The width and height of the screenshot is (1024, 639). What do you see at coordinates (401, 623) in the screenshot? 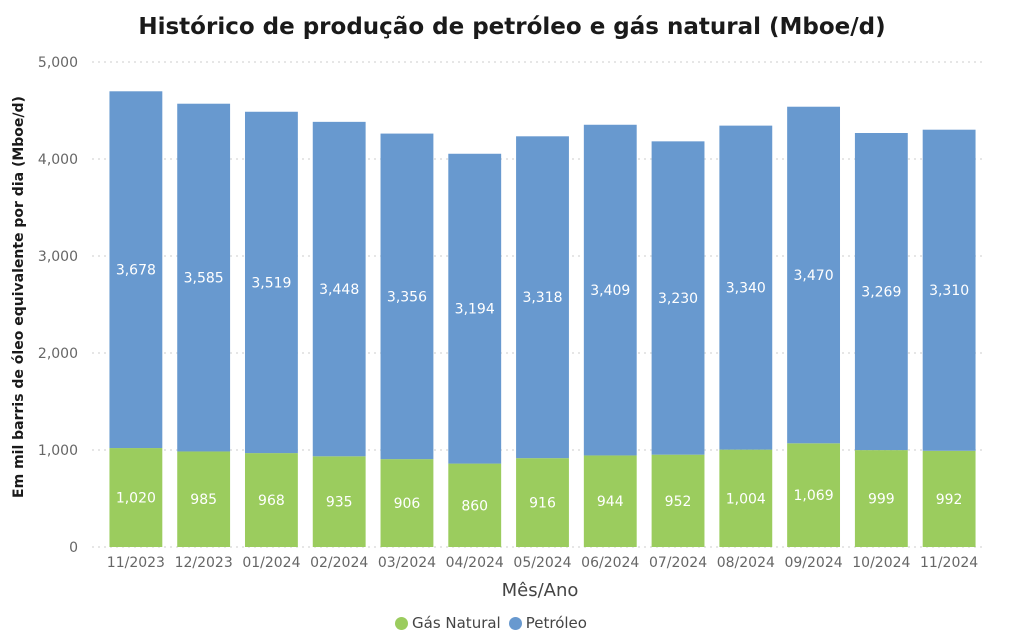
I see `legend-swatch-gas` at bounding box center [401, 623].